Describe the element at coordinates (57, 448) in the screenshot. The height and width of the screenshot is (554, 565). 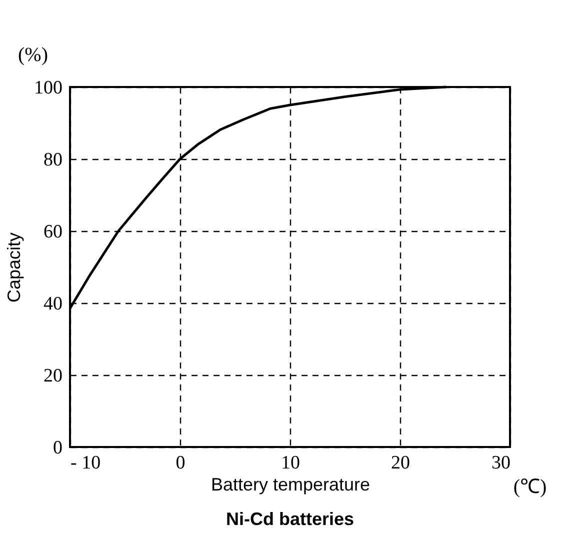
I see `y-tick-label: 0` at that location.